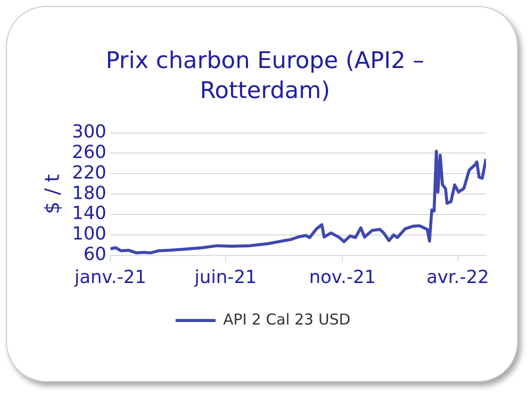  What do you see at coordinates (89, 193) in the screenshot?
I see `y-tick-label: 180` at bounding box center [89, 193].